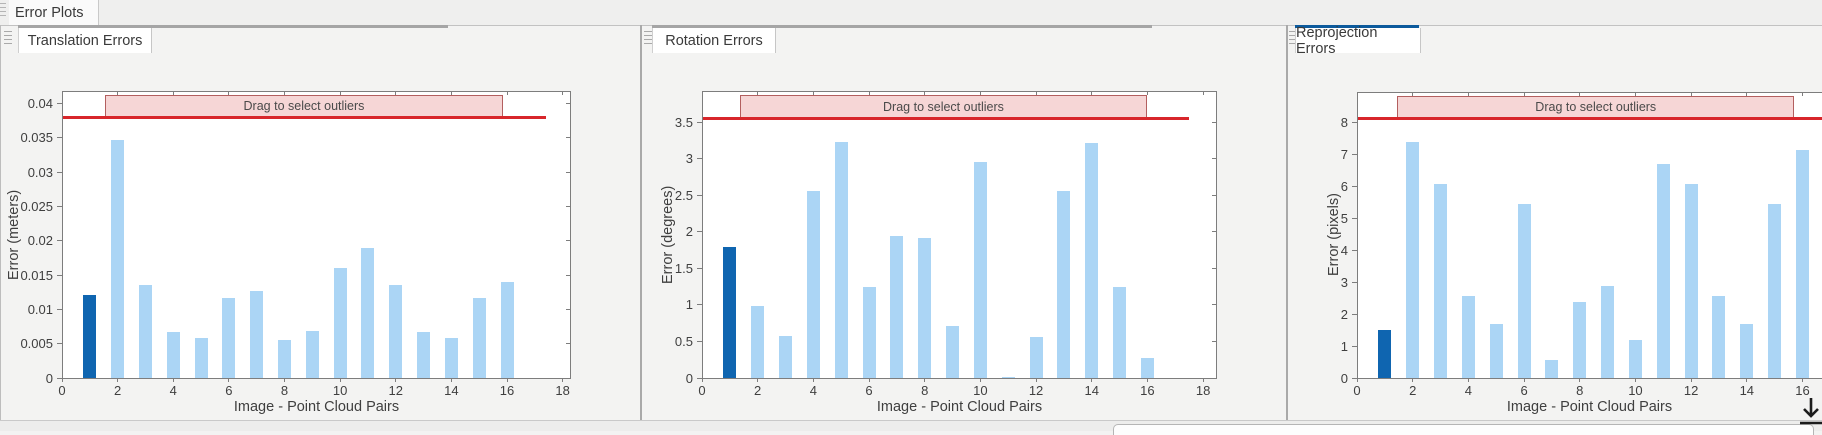 The width and height of the screenshot is (1822, 435). I want to click on right-spine, so click(1216, 235).